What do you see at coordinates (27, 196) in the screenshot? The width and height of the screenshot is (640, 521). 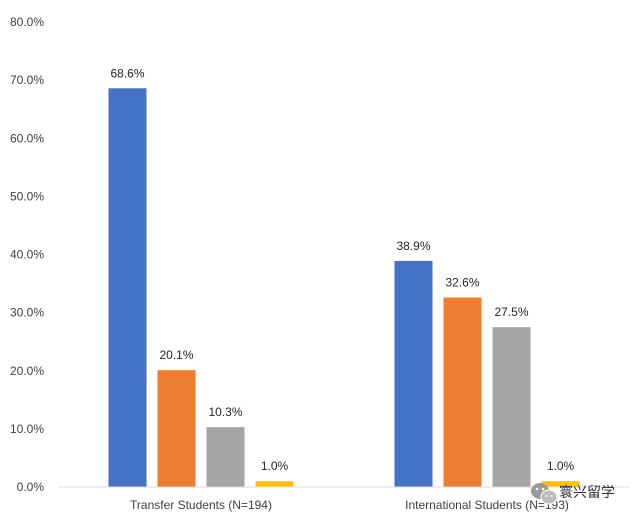 I see `y-tick-label: 50.0%` at bounding box center [27, 196].